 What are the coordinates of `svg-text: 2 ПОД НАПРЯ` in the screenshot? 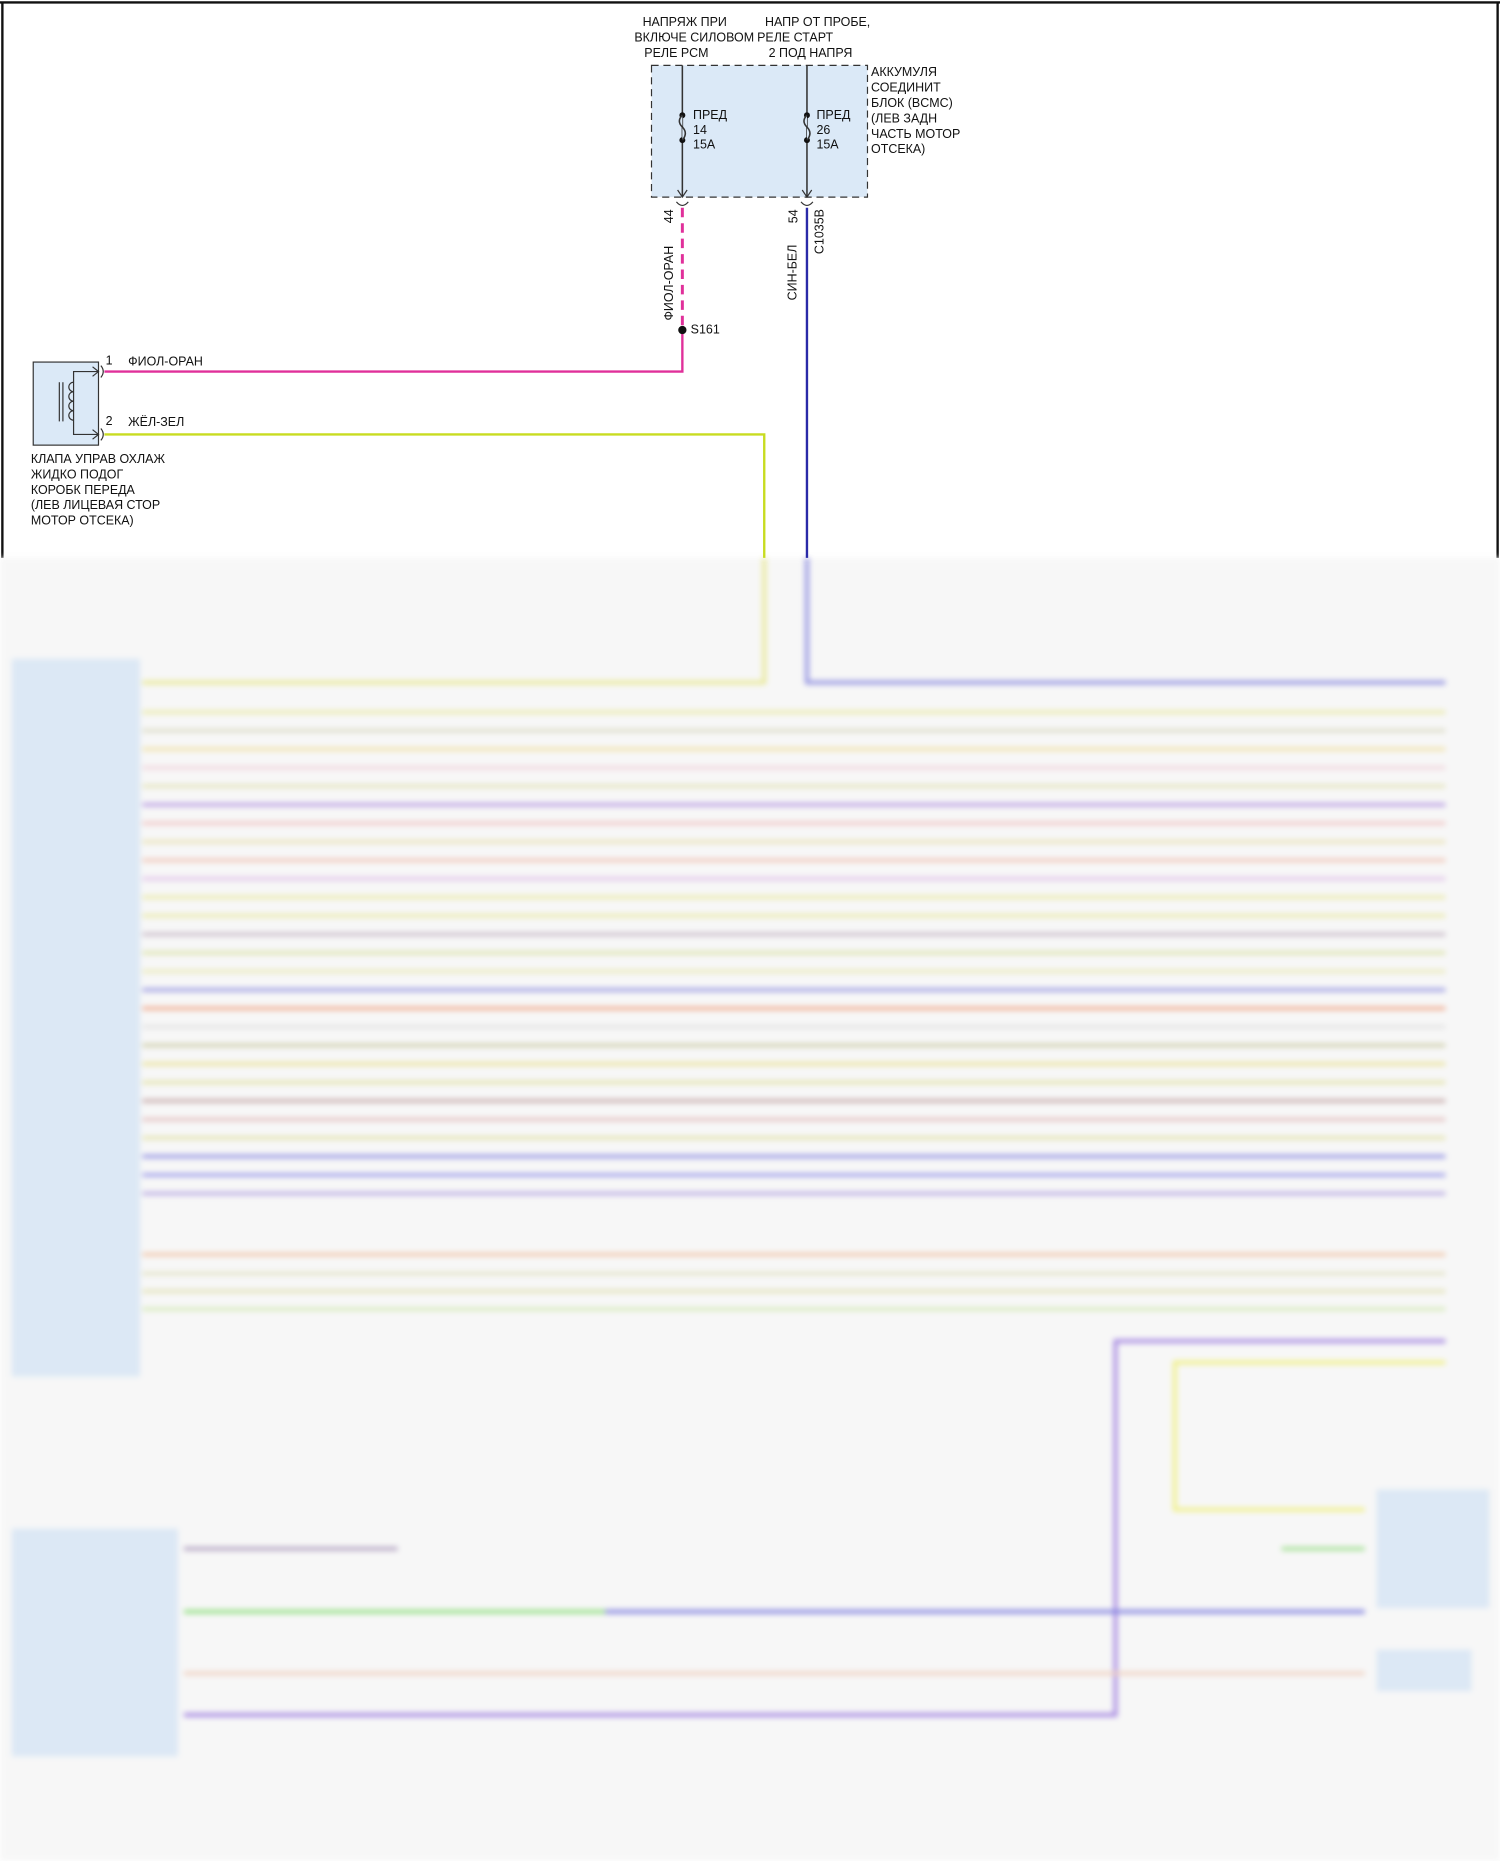 It's located at (811, 53).